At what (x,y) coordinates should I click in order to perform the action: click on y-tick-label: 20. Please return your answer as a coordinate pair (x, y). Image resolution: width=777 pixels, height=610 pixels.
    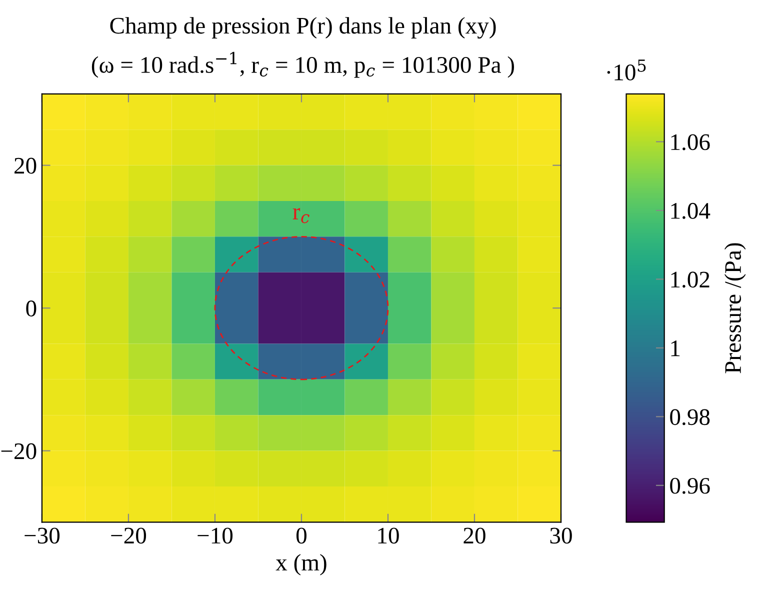
    Looking at the image, I should click on (25, 166).